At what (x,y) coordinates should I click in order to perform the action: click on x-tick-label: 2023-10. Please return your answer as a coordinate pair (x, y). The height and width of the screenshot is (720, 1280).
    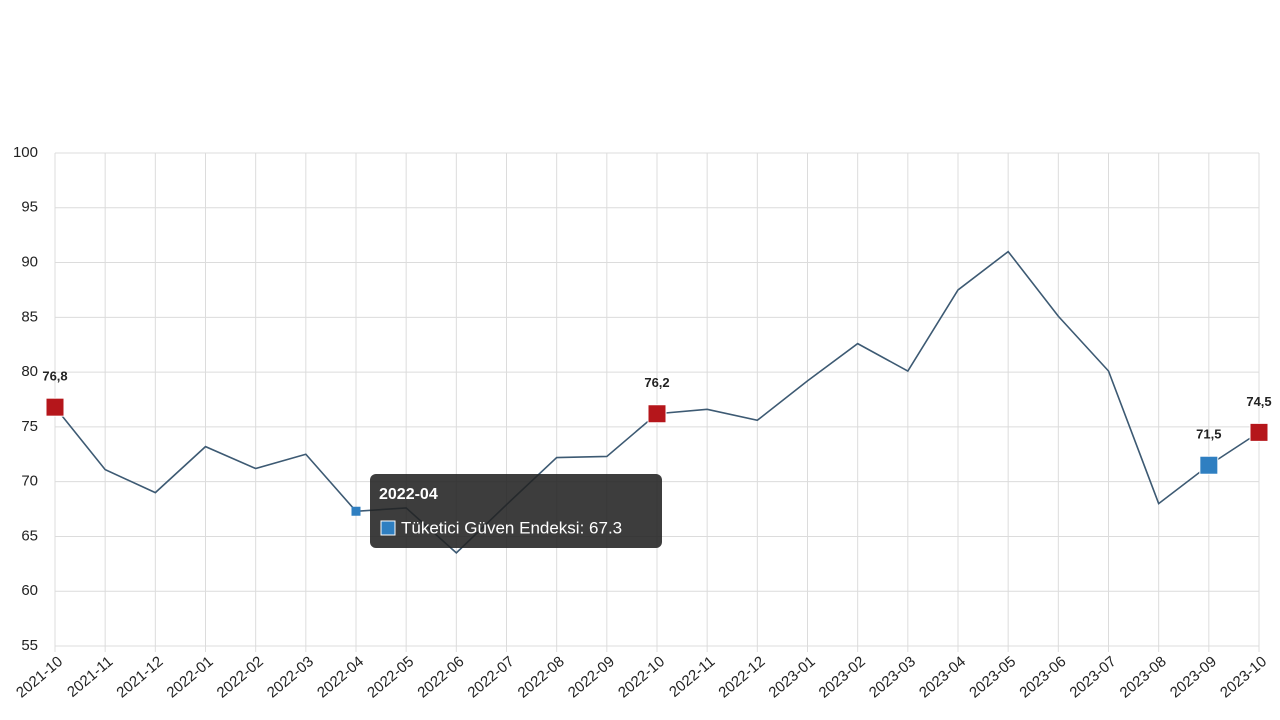
    Looking at the image, I should click on (1243, 677).